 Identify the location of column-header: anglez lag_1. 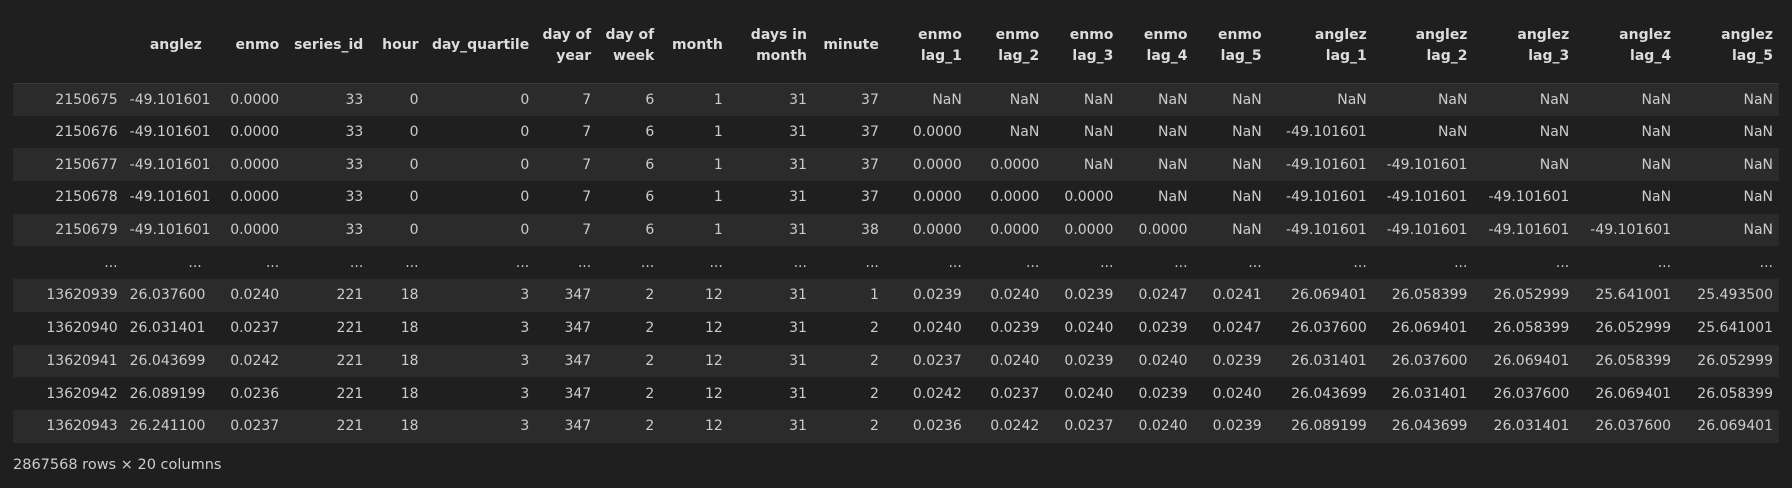
(1320, 46).